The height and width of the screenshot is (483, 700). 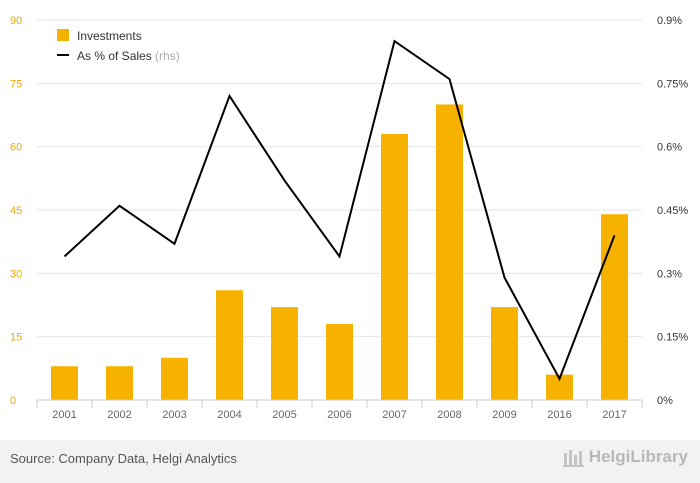 I want to click on legend-sales-name: As % of Sales, so click(x=114, y=56).